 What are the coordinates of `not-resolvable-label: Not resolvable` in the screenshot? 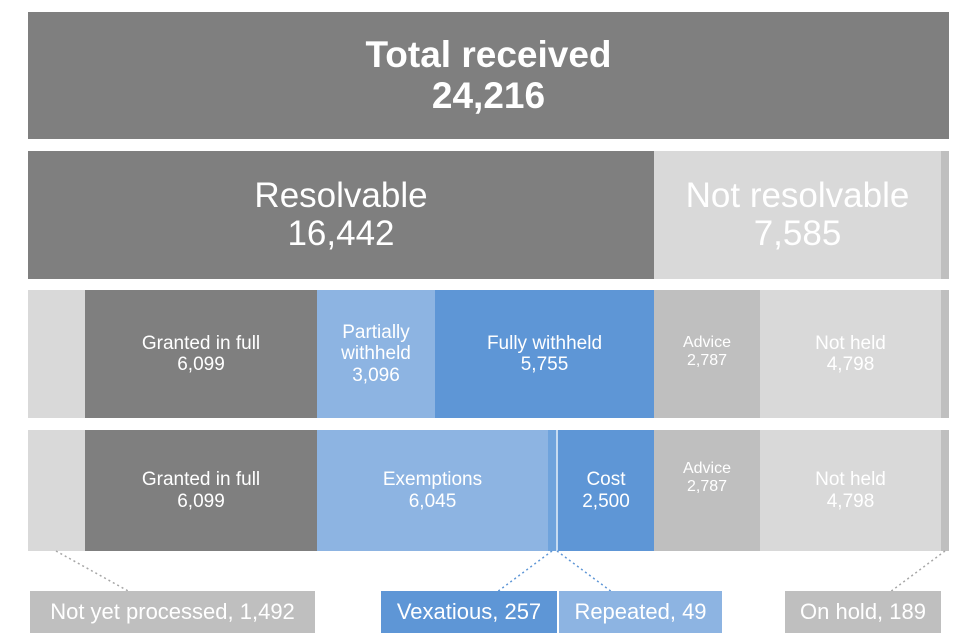 It's located at (797, 195).